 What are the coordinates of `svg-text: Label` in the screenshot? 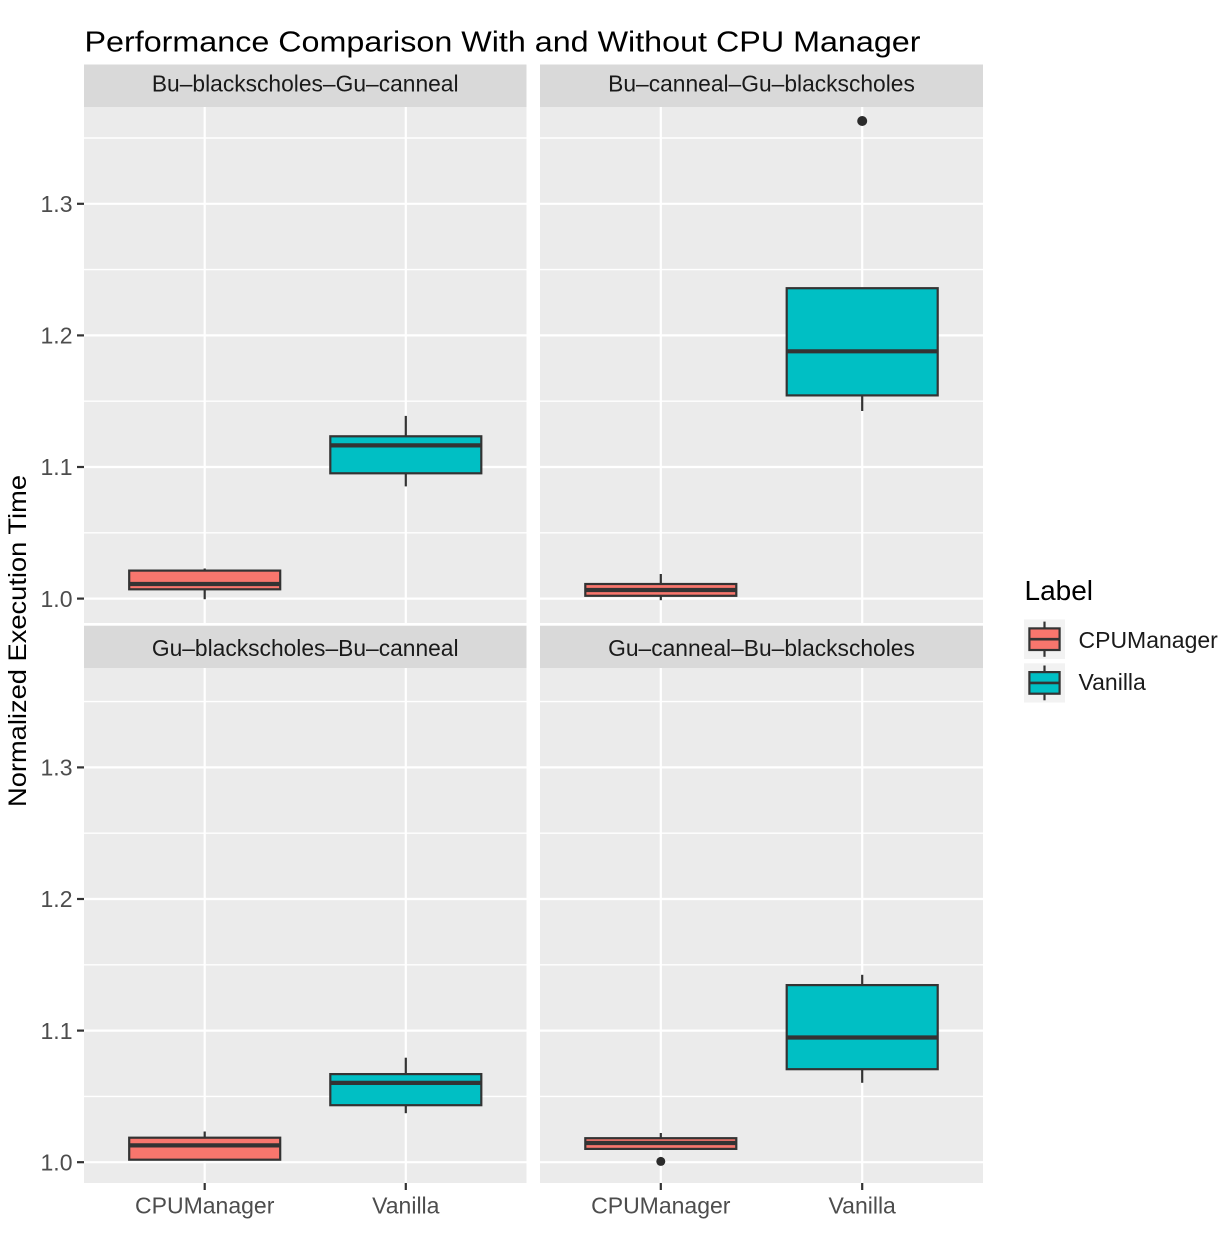 It's located at (1059, 590).